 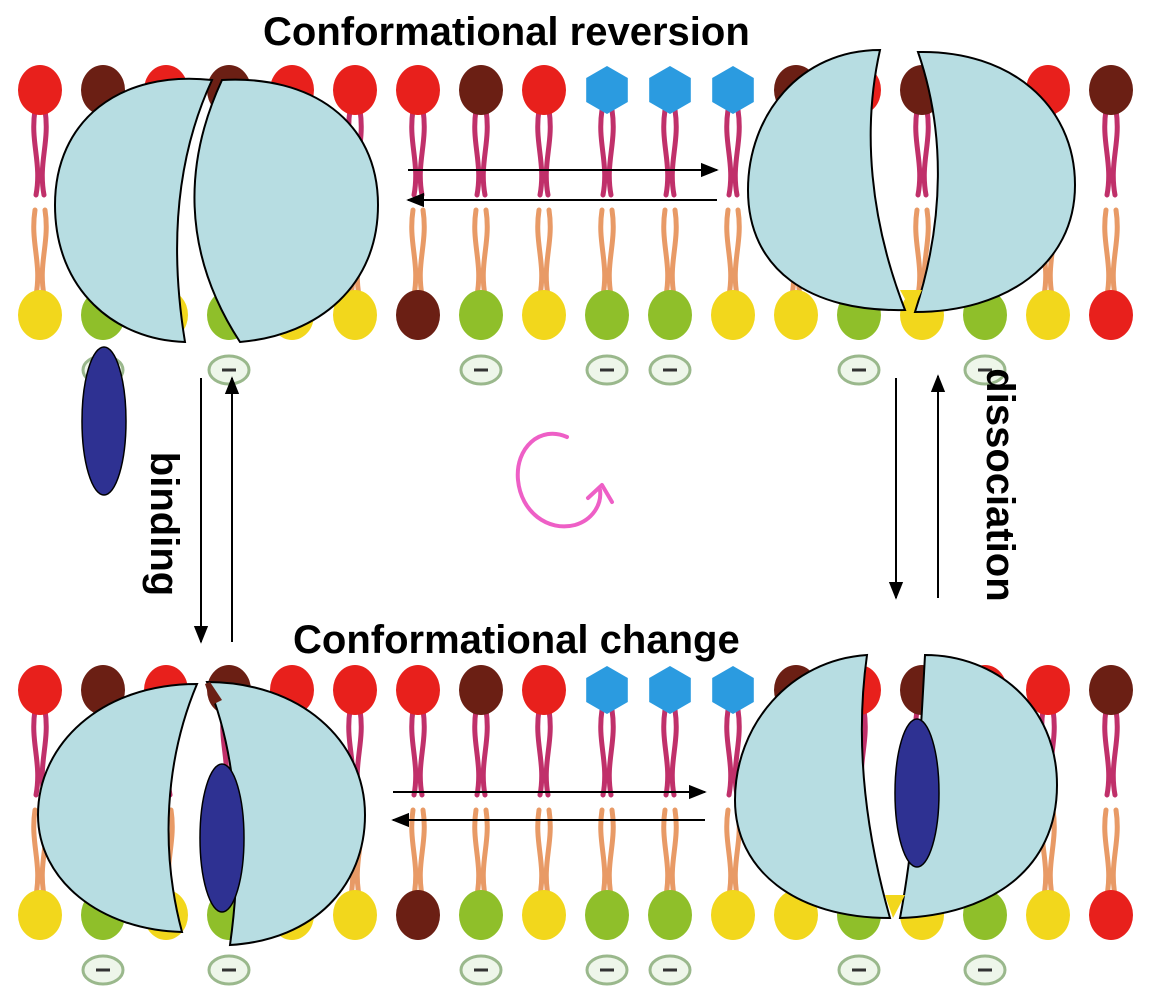 What do you see at coordinates (216, 210) in the screenshot?
I see `transporter-top-left` at bounding box center [216, 210].